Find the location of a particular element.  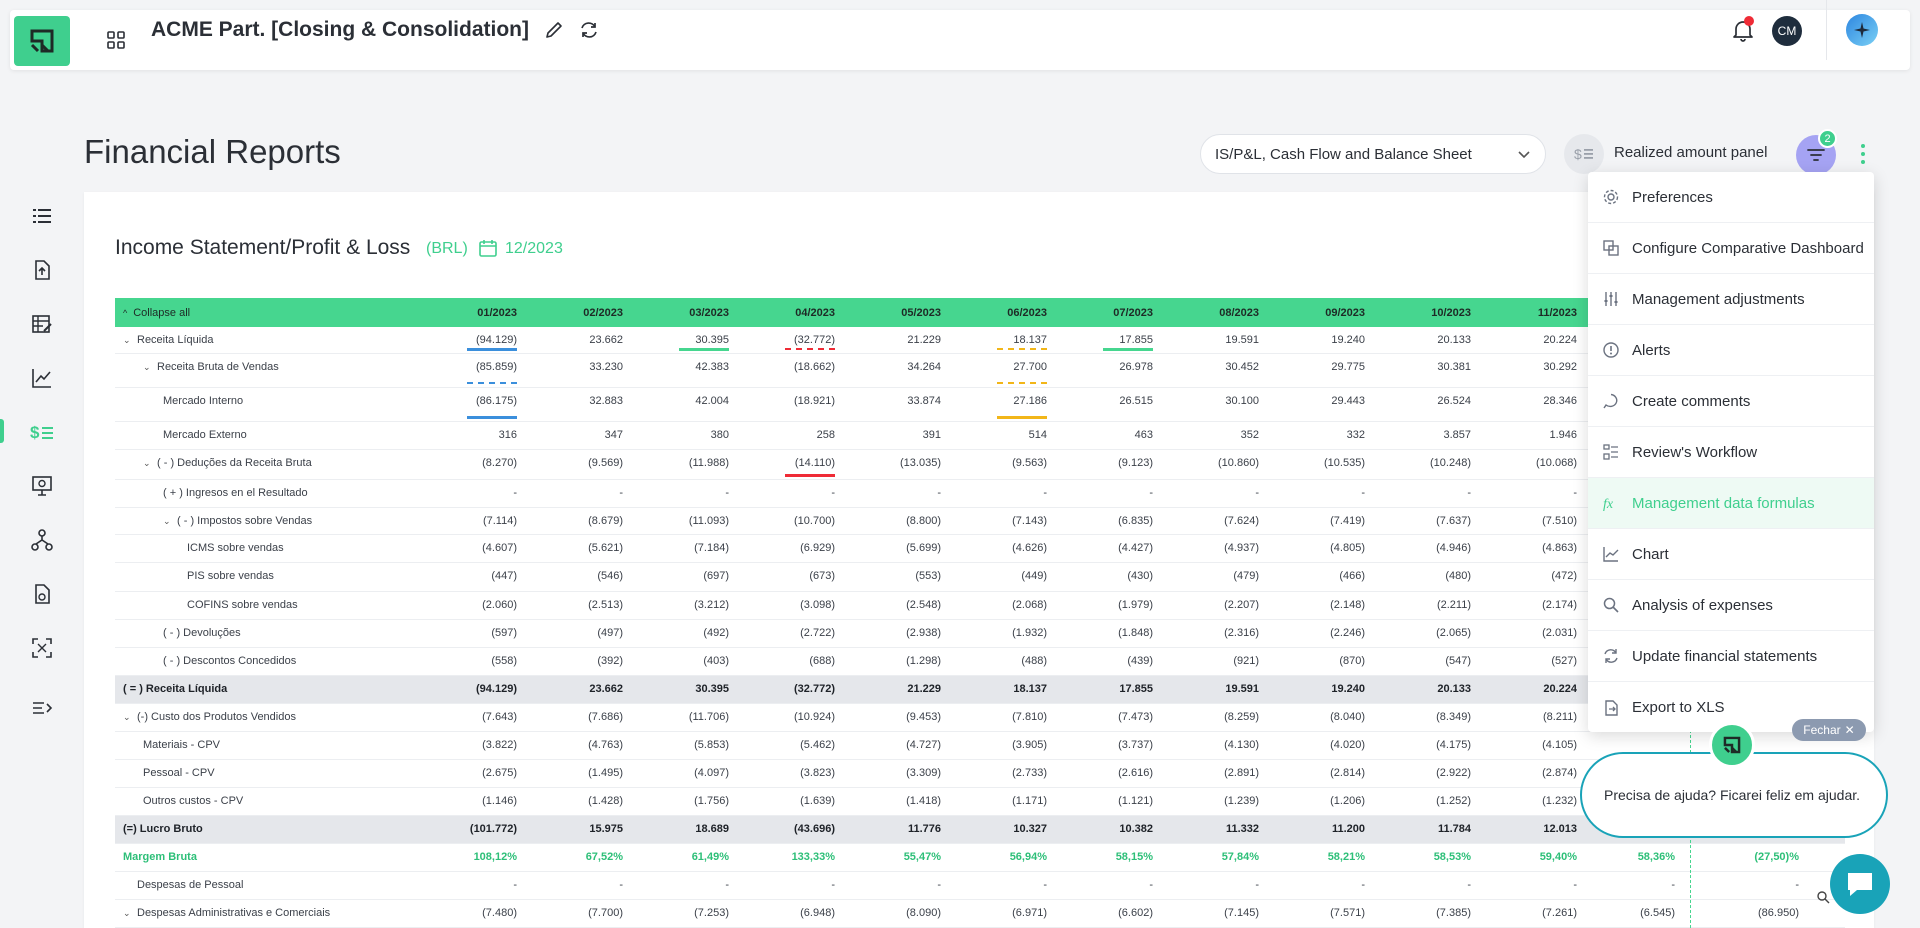

menu-item-update-financial-statements: Update financial statements is located at coordinates (1731, 656).